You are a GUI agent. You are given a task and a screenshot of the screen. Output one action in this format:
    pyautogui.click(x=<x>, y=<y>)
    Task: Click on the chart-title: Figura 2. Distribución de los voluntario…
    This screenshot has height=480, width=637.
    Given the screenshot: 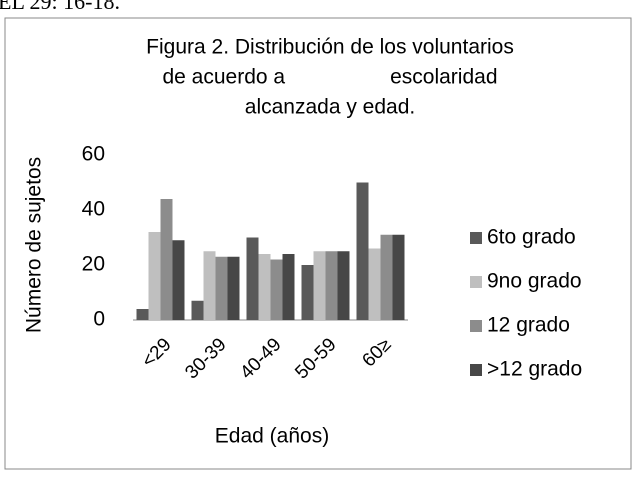 What is the action you would take?
    pyautogui.click(x=330, y=47)
    